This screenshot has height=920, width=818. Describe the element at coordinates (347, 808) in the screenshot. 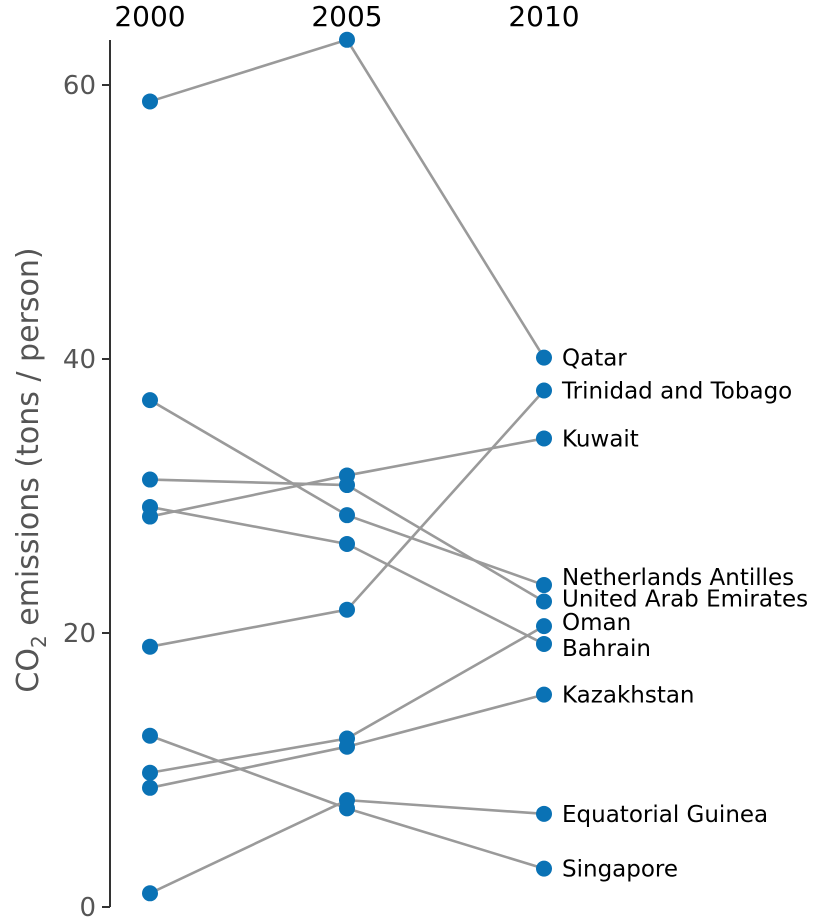

I see `point-singapore-2005` at that location.